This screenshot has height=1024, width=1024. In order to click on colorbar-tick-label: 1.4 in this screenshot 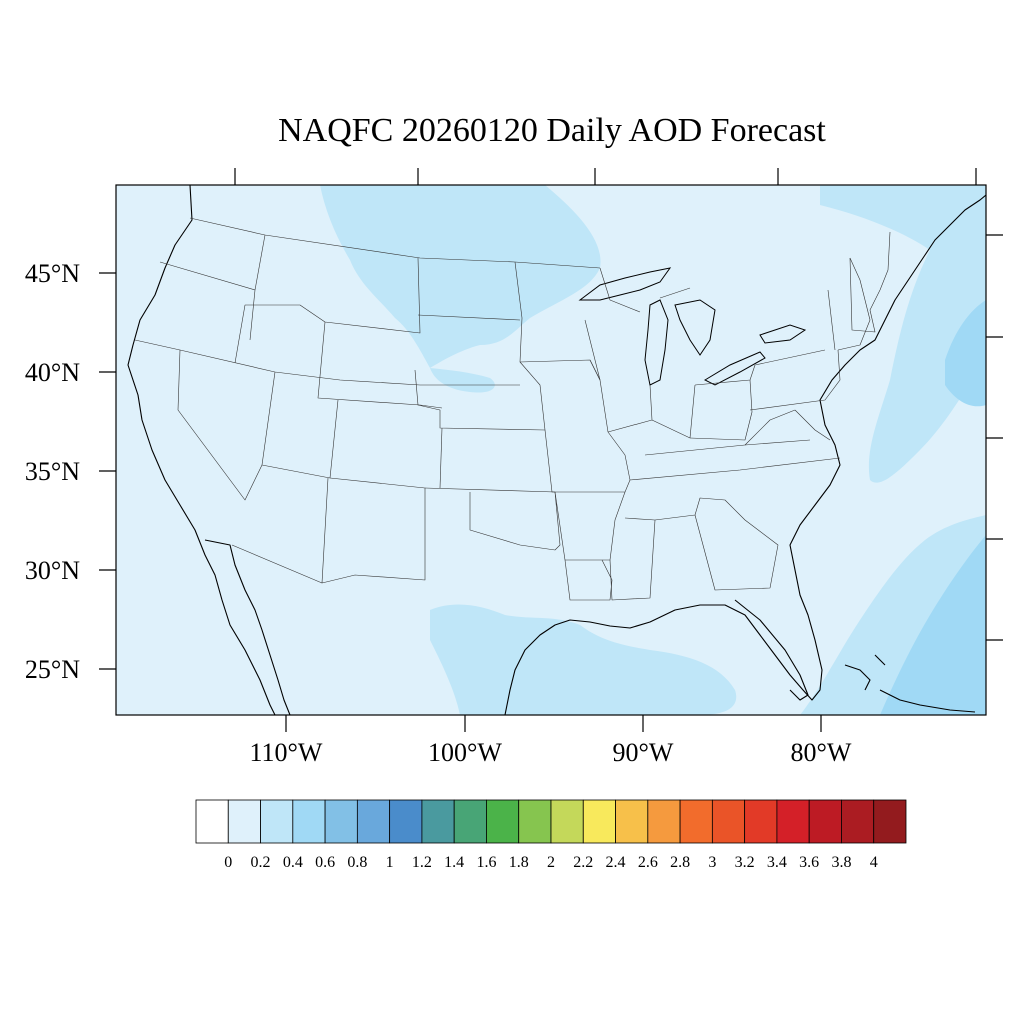, I will do `click(454, 862)`.